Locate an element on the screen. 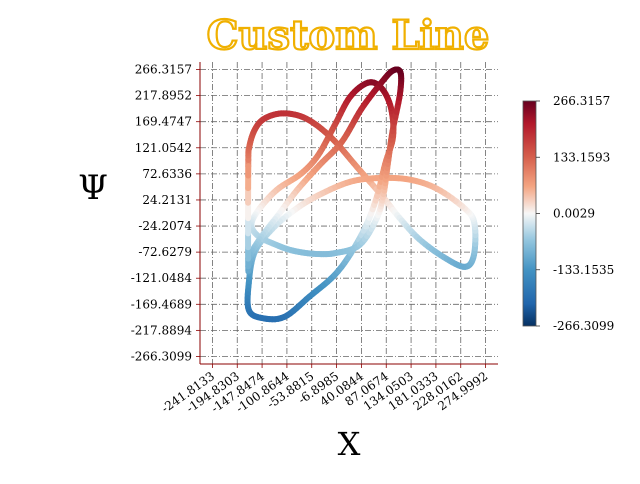  colorbar-gradient is located at coordinates (529, 213).